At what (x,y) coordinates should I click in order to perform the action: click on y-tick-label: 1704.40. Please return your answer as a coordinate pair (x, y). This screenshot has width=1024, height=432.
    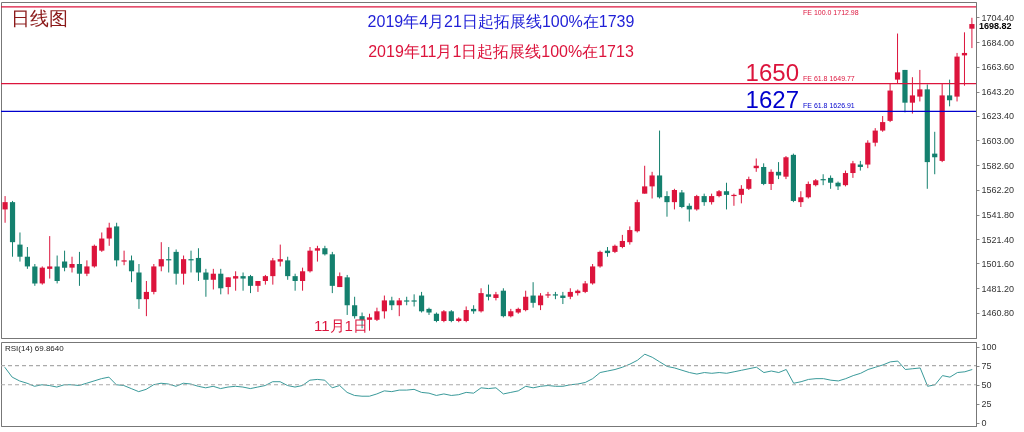
    Looking at the image, I should click on (998, 17).